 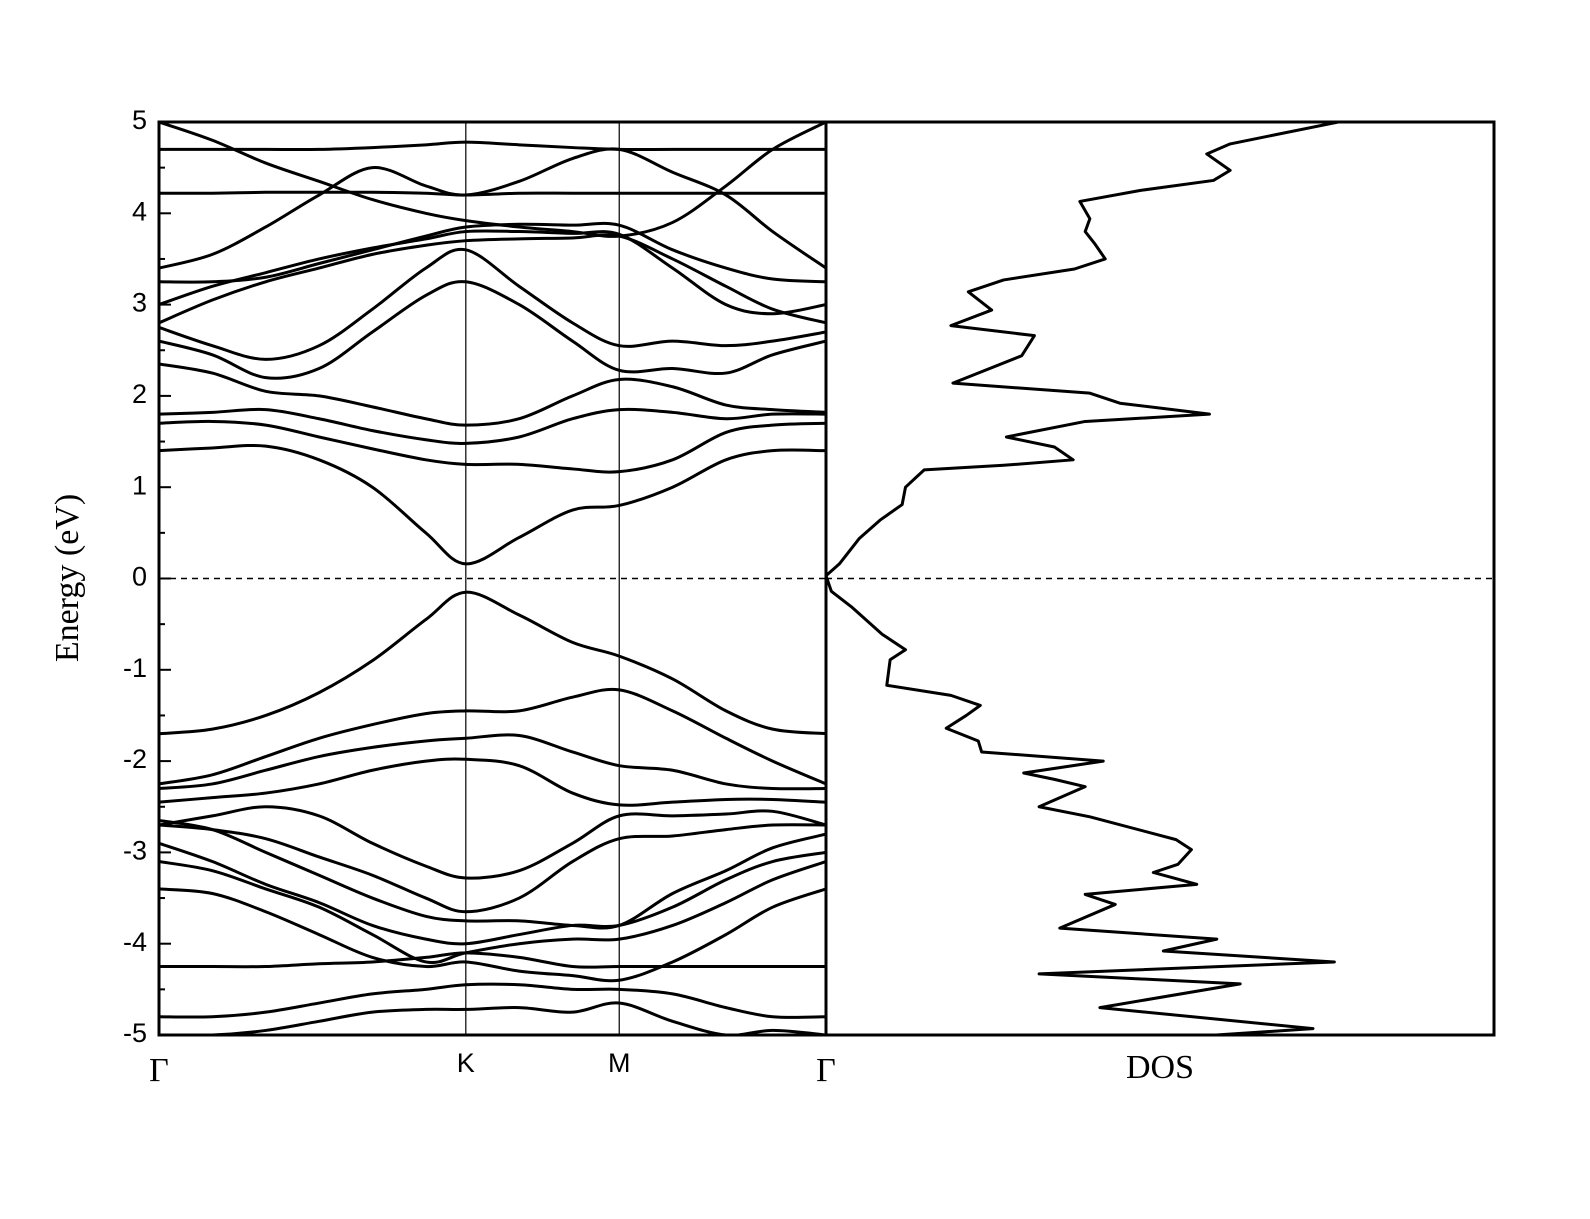 What do you see at coordinates (135, 668) in the screenshot?
I see `y-tick-label: -1` at bounding box center [135, 668].